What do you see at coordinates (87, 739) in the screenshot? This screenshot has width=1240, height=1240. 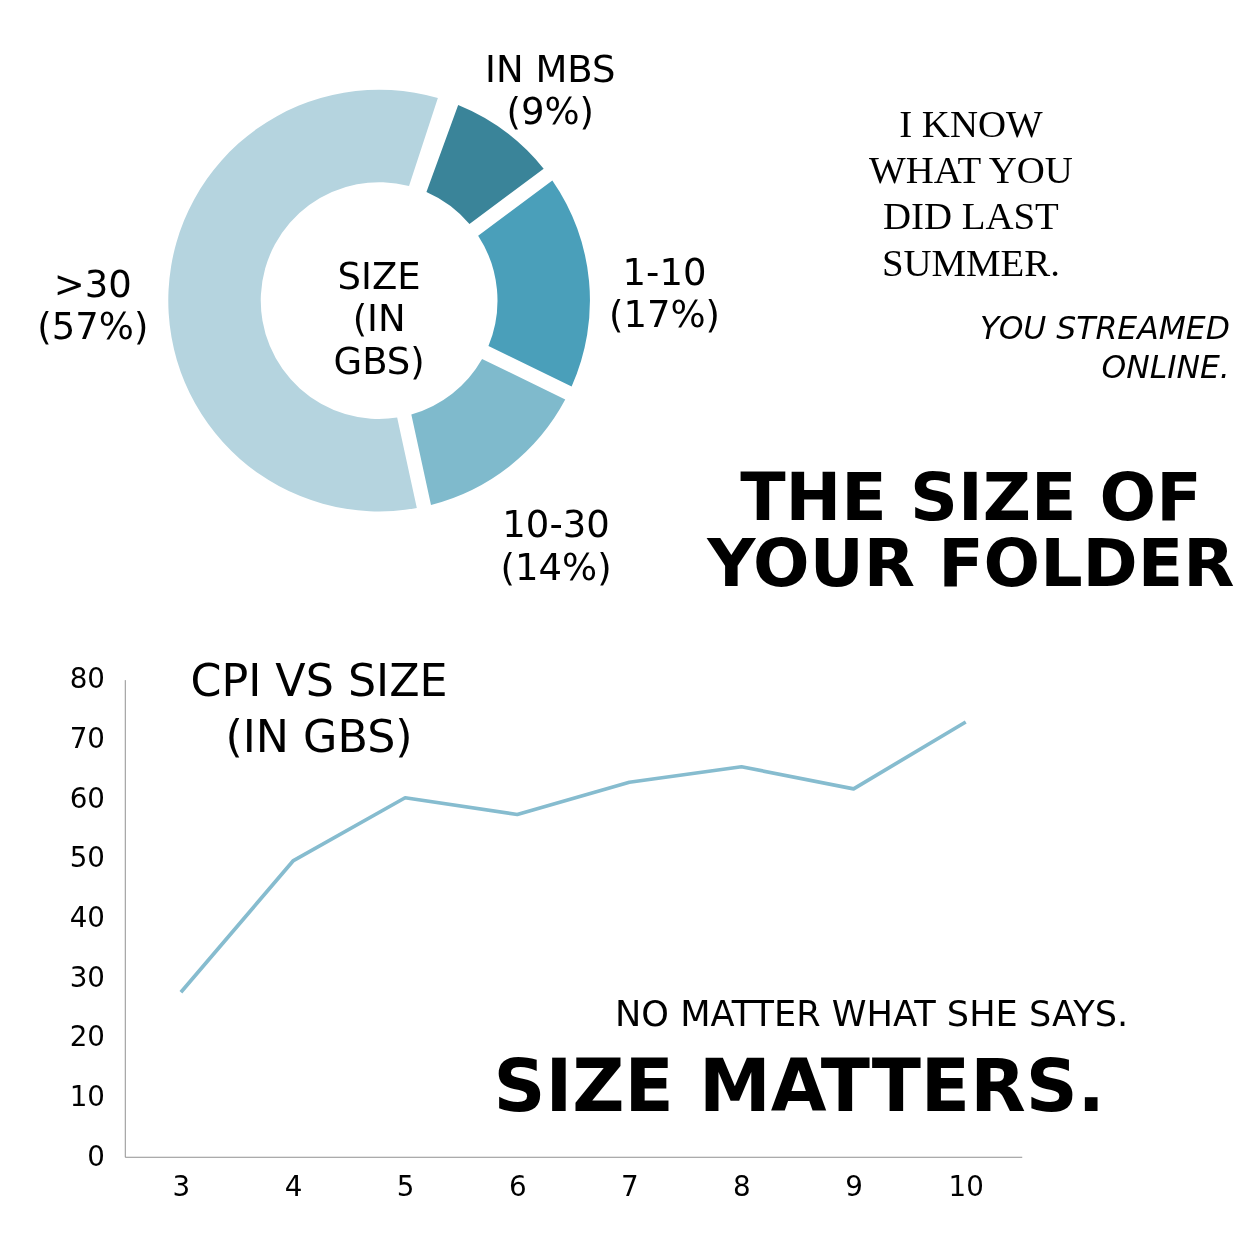 I see `y-tick-label: 70` at bounding box center [87, 739].